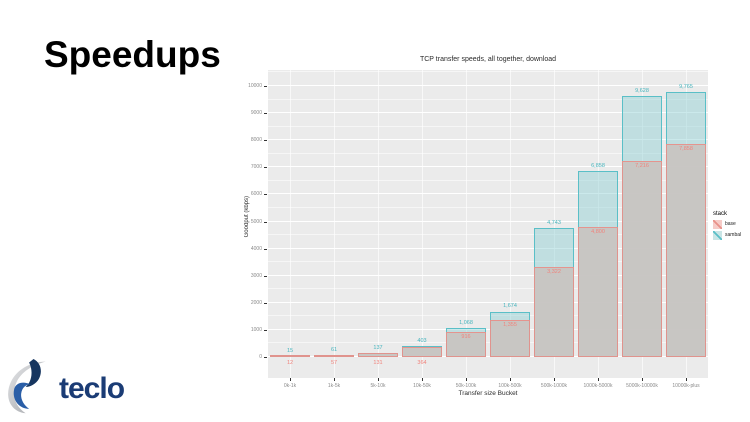  What do you see at coordinates (256, 248) in the screenshot?
I see `y-axis-tick-label: 4000` at bounding box center [256, 248].